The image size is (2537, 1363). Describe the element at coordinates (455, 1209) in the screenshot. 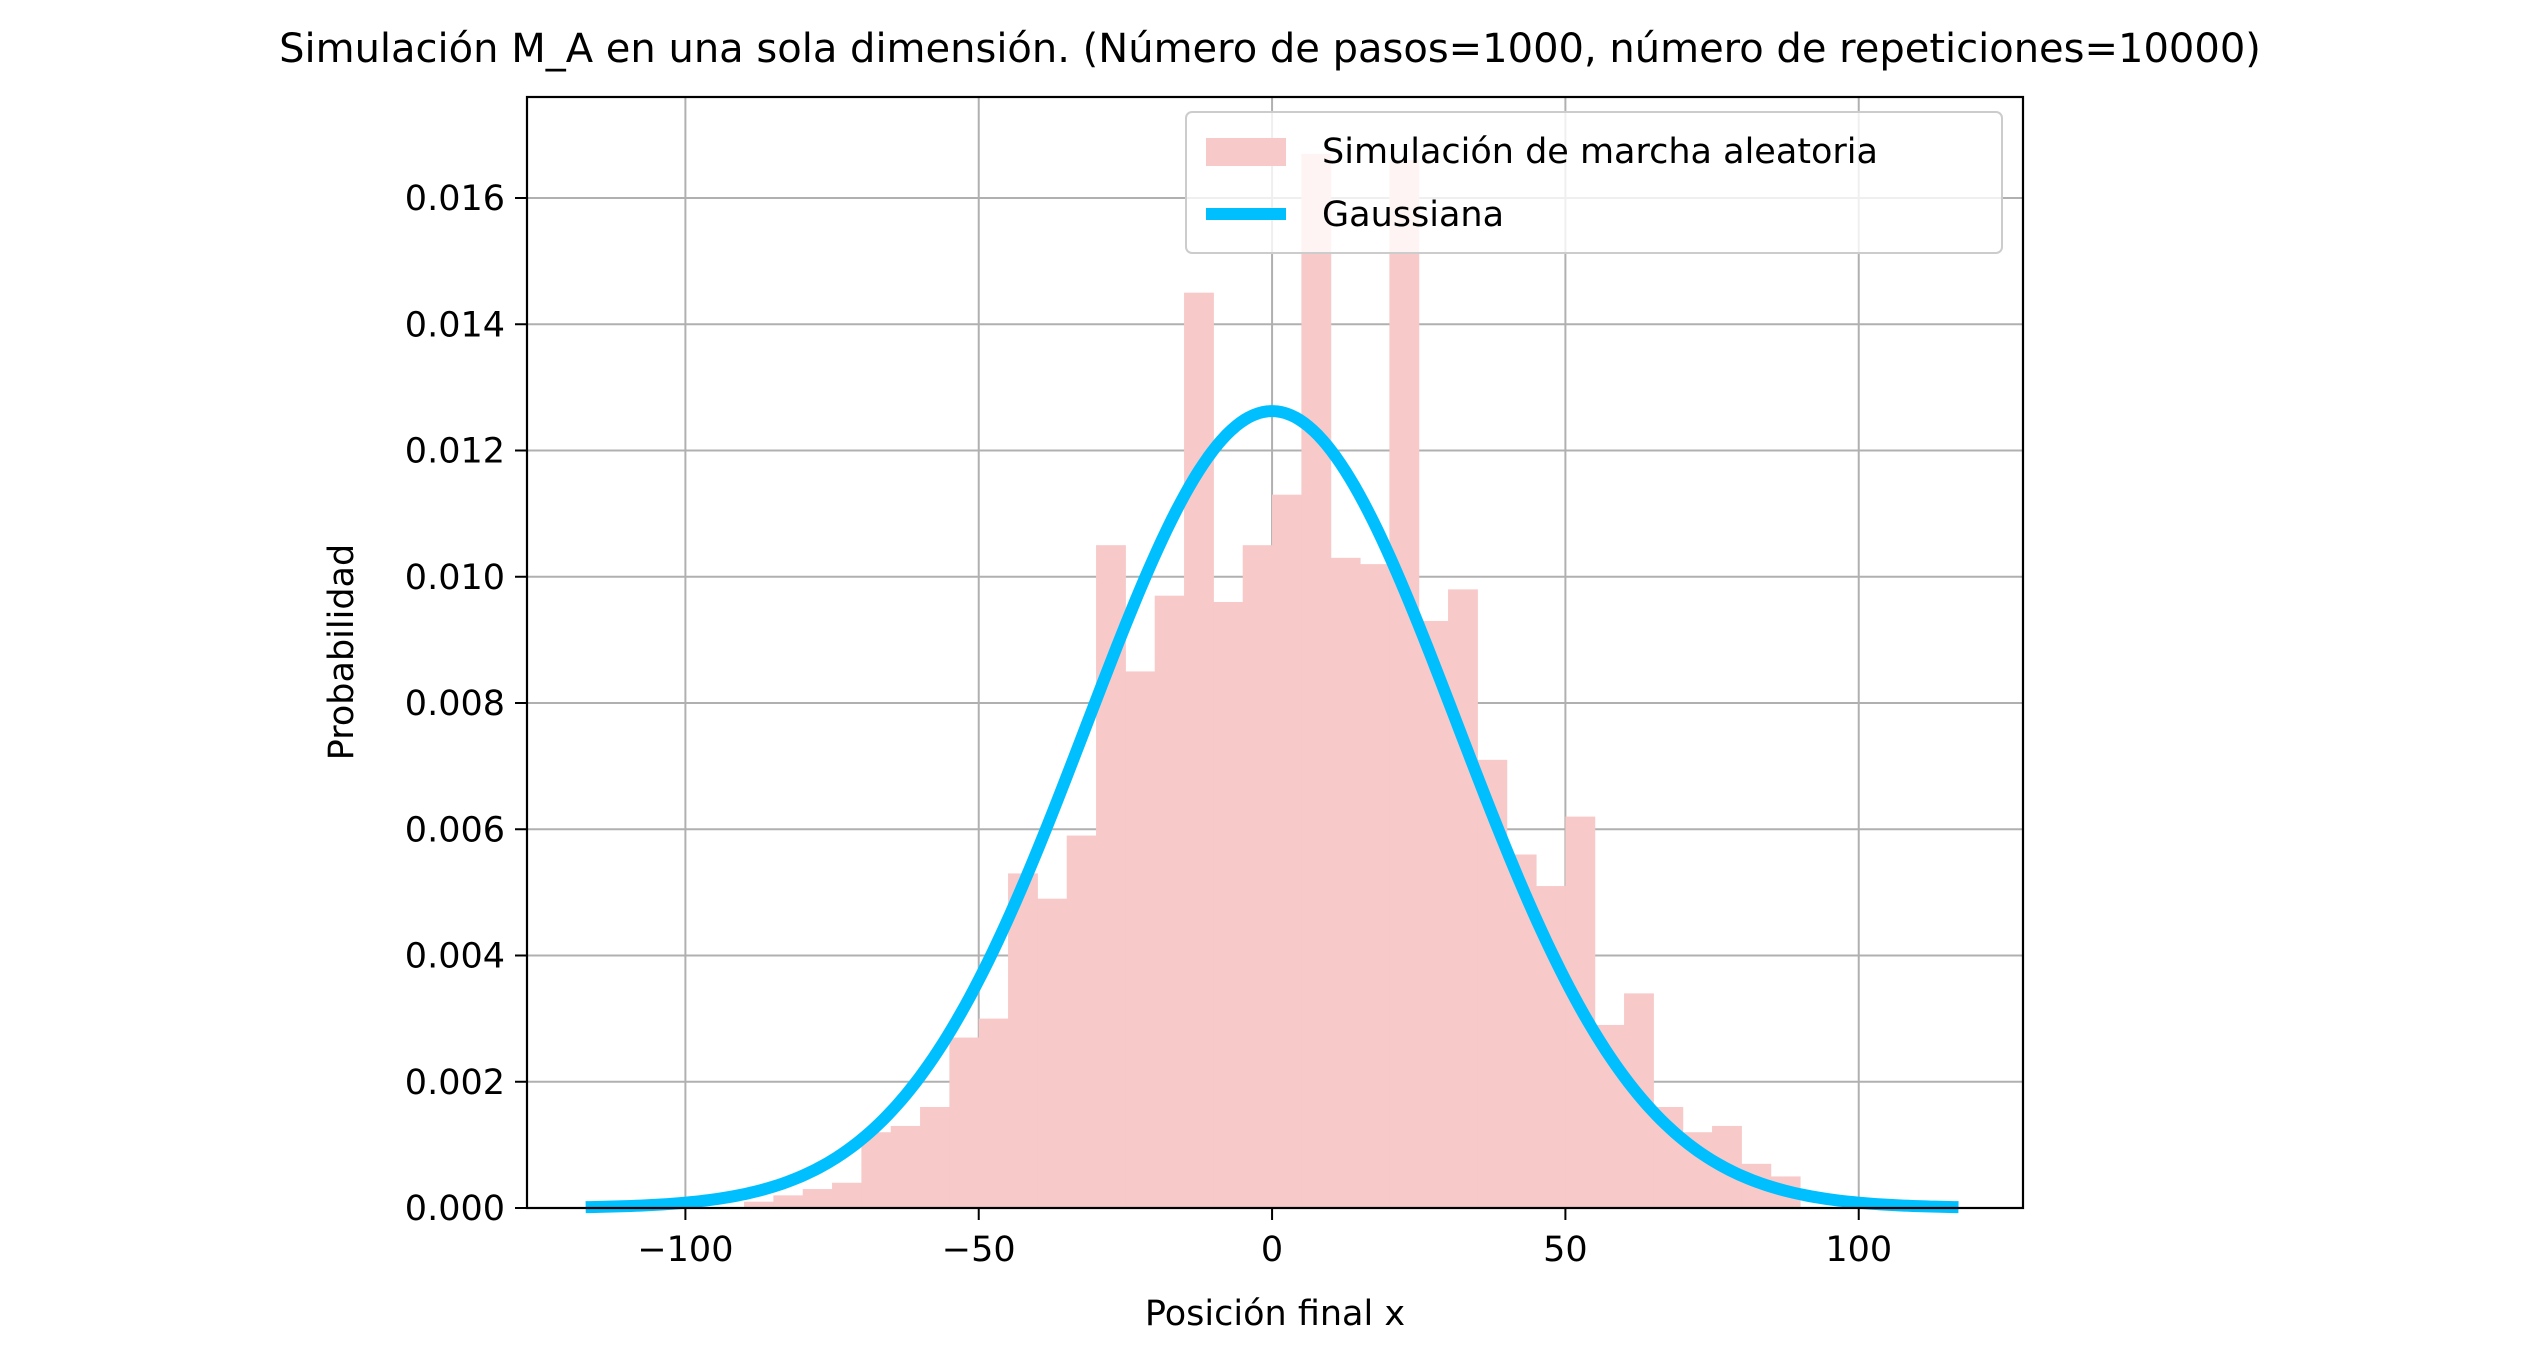

I see `y-tick-label: 0.000` at that location.